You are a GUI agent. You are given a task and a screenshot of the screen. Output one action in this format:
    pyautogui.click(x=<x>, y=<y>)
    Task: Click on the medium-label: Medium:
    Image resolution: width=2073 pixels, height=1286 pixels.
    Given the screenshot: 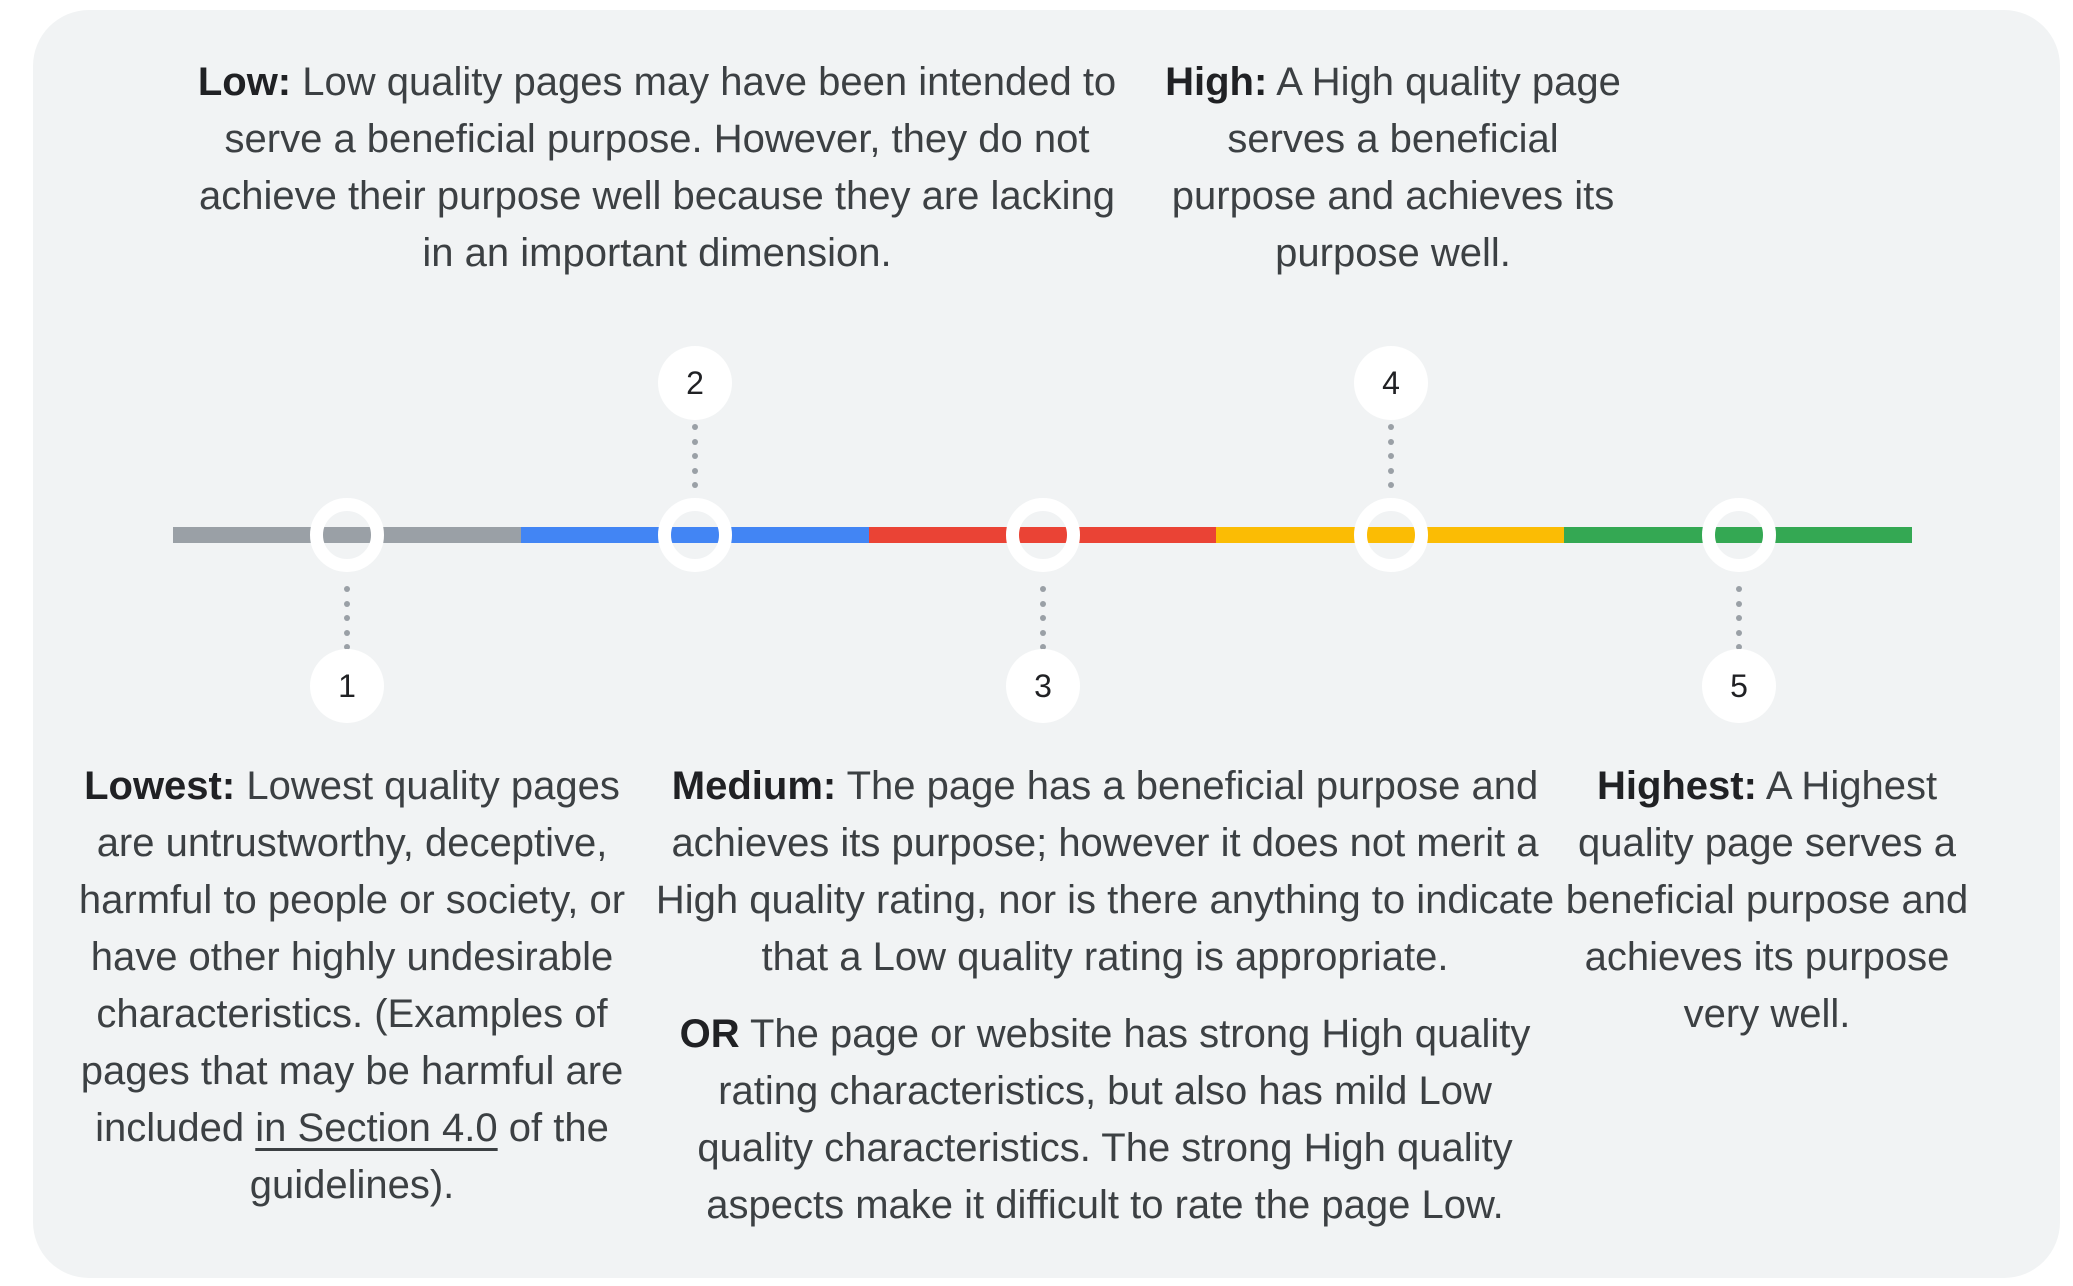 What is the action you would take?
    pyautogui.click(x=754, y=786)
    